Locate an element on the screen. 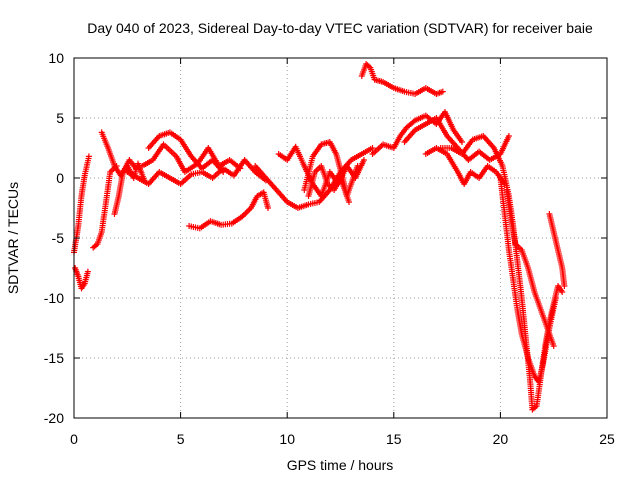  series-arc20 is located at coordinates (530, 268).